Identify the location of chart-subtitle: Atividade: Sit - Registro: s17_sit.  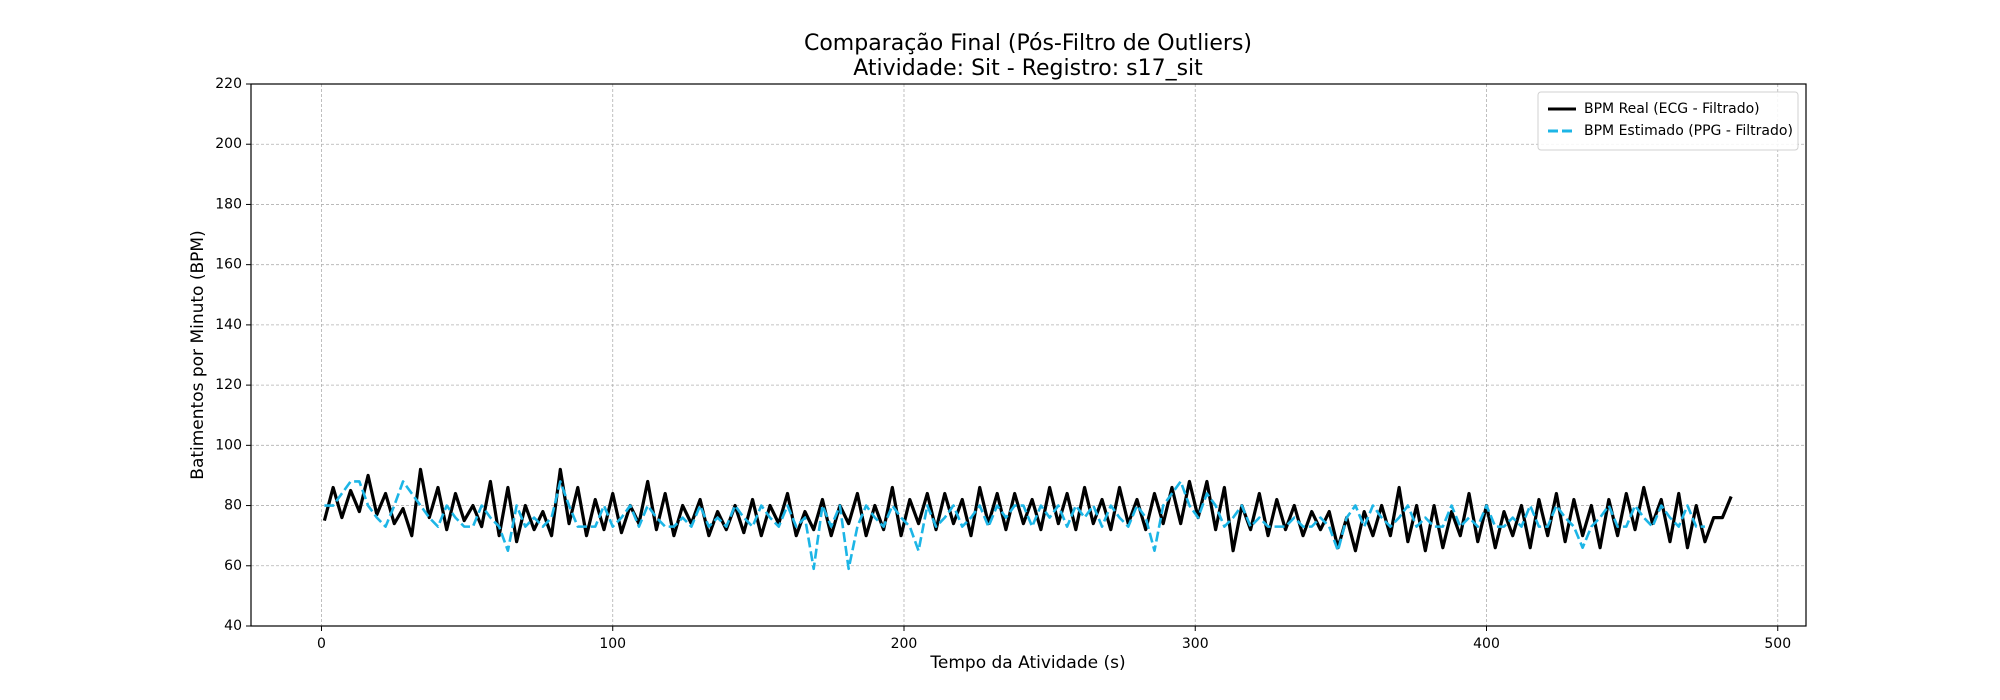
(1028, 68).